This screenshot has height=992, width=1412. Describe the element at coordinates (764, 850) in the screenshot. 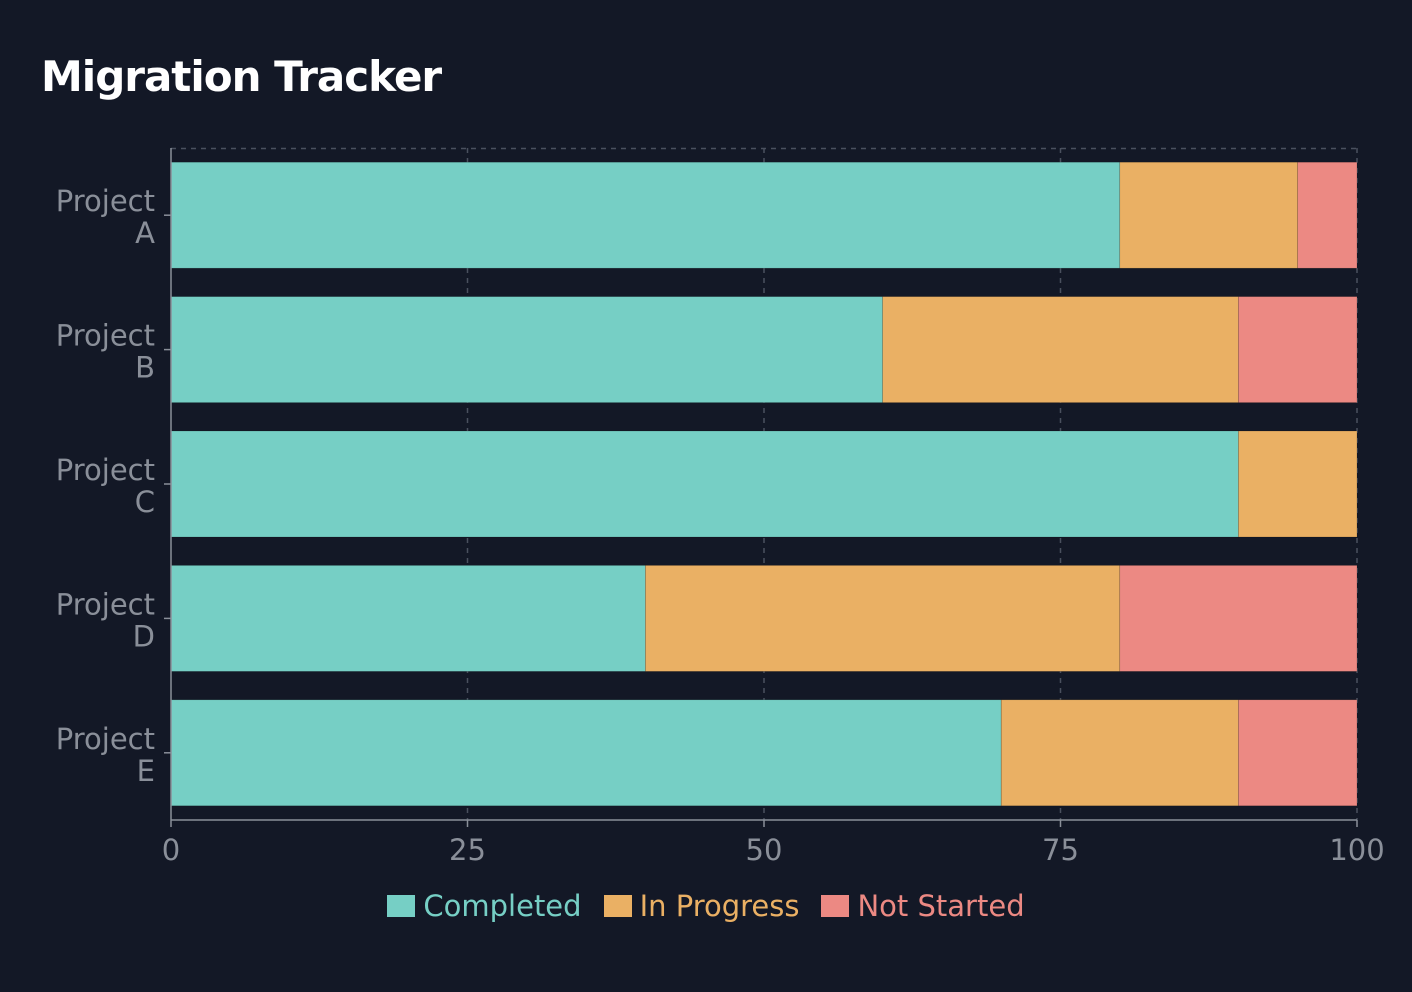

I see `x-tick-label: 50` at that location.